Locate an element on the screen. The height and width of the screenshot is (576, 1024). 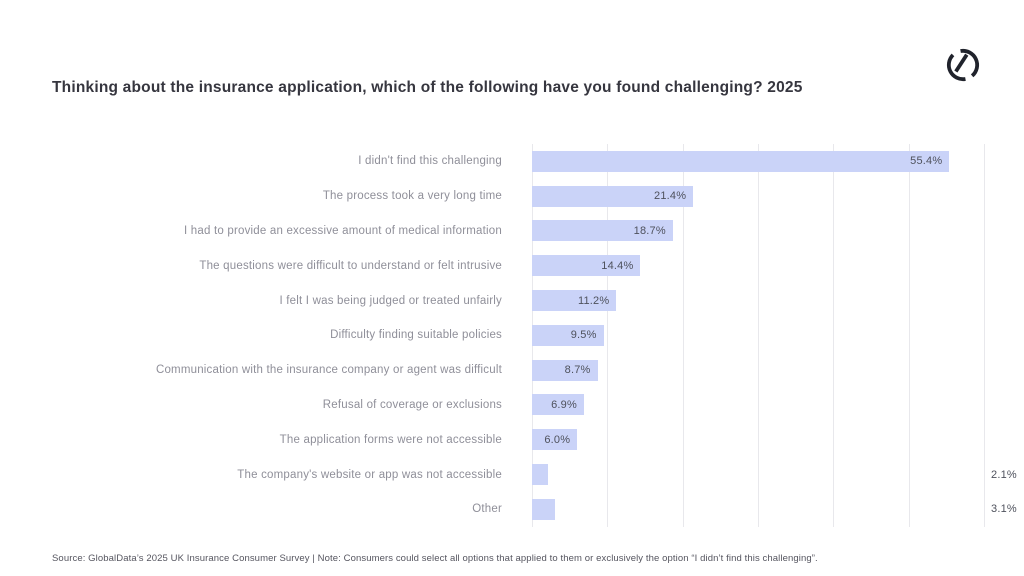
bar: 6.0% is located at coordinates (555, 440).